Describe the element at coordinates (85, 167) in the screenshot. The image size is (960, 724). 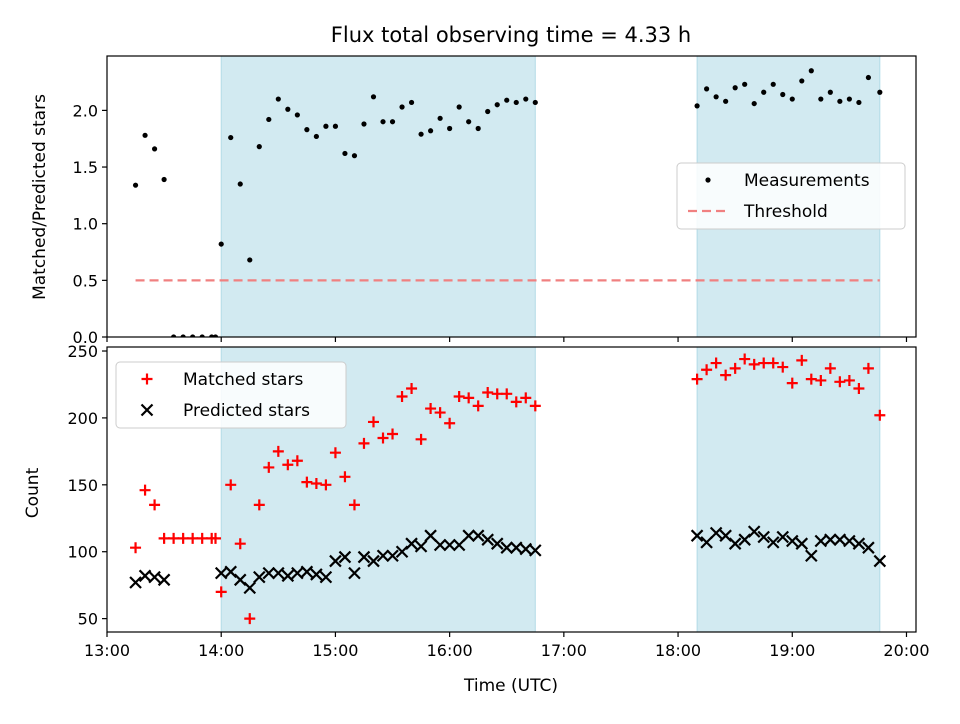
I see `y-tick-label: 1.5` at that location.